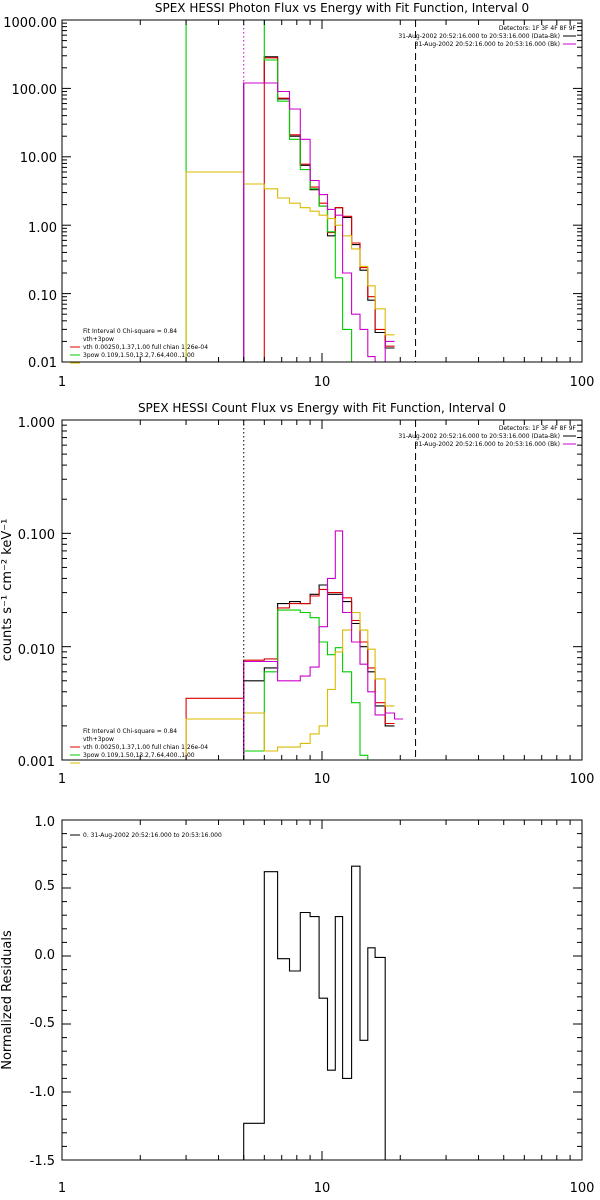  Describe the element at coordinates (7, 590) in the screenshot. I see `count-y-axis-label: counts s⁻¹ cm⁻² keV⁻¹` at that location.